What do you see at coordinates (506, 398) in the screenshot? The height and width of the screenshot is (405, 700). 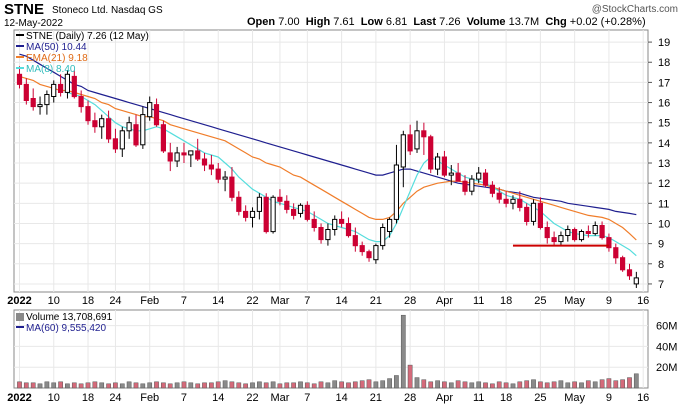 I see `x-tick-label-bottom: 18` at bounding box center [506, 398].